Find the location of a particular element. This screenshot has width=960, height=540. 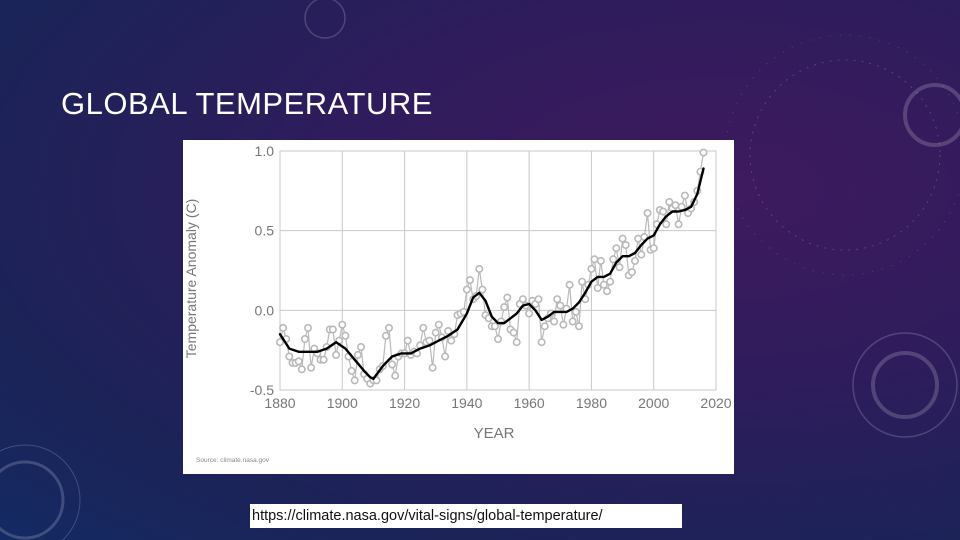

x-tick-label: 1900 is located at coordinates (342, 403).